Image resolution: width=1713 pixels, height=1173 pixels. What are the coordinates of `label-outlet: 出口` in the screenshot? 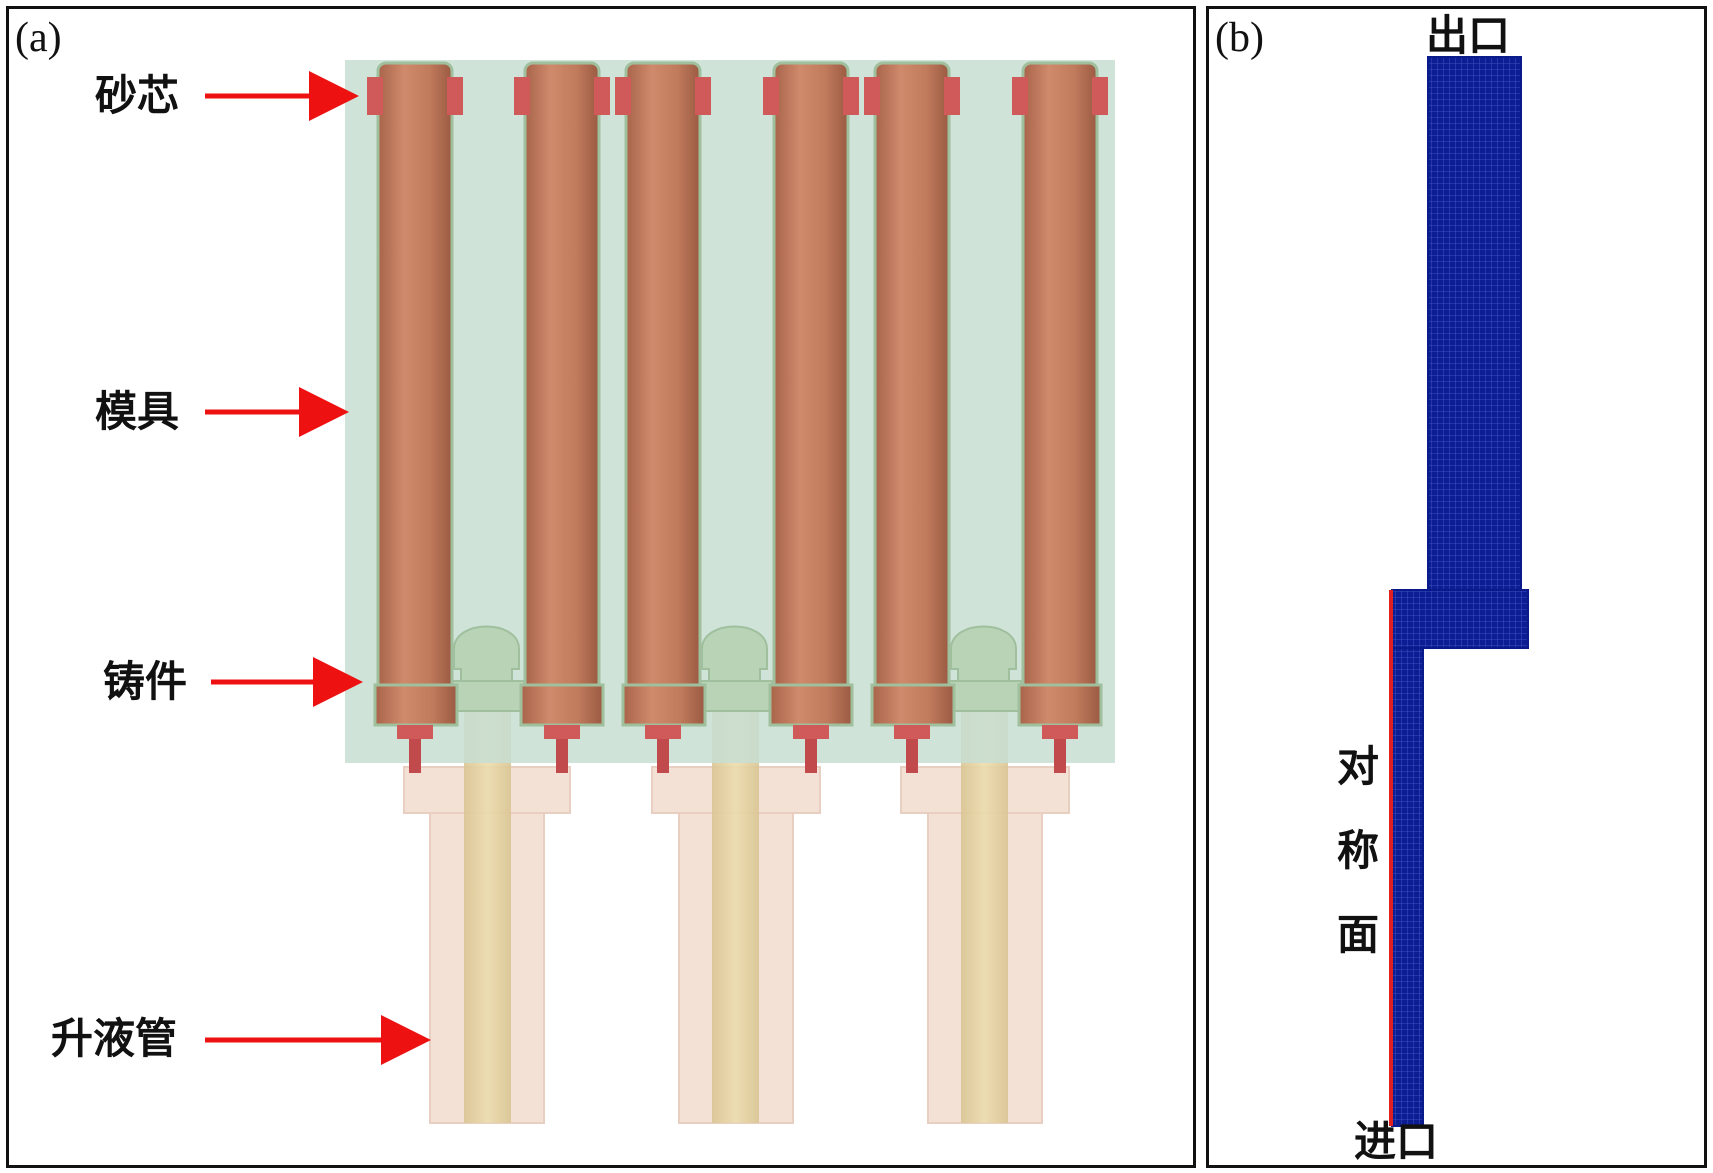 It's located at (1468, 35).